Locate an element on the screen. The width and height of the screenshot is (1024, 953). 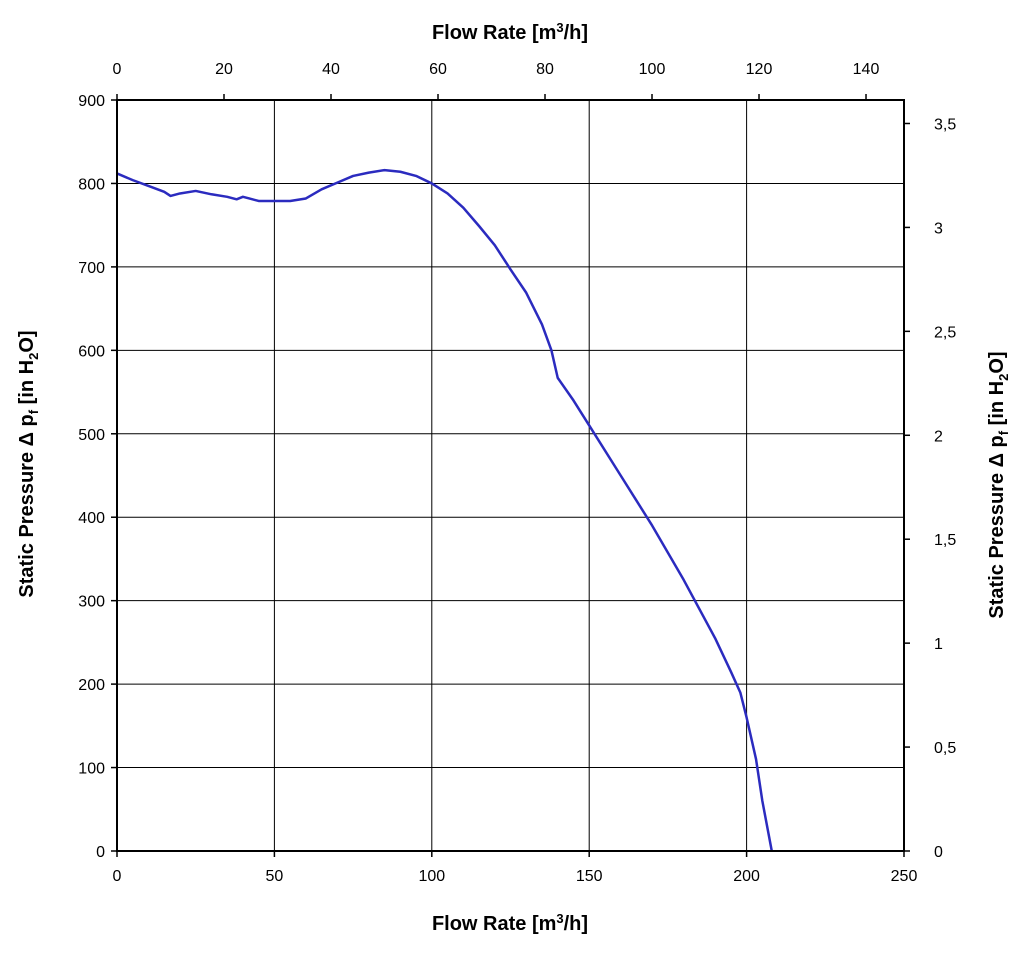
left-tick-label: 400 is located at coordinates (91, 518).